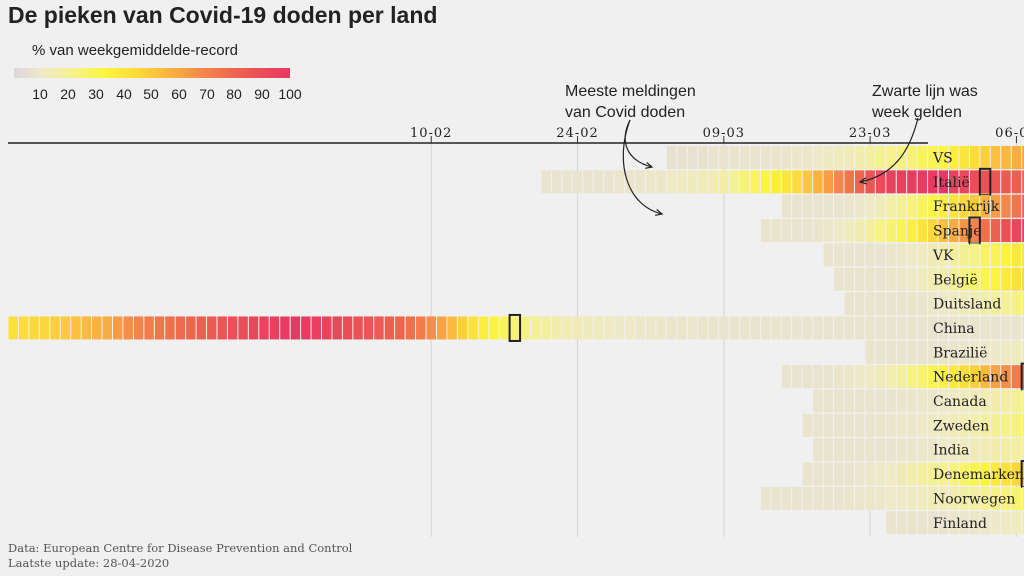  What do you see at coordinates (290, 94) in the screenshot?
I see `legend-tick: 100` at bounding box center [290, 94].